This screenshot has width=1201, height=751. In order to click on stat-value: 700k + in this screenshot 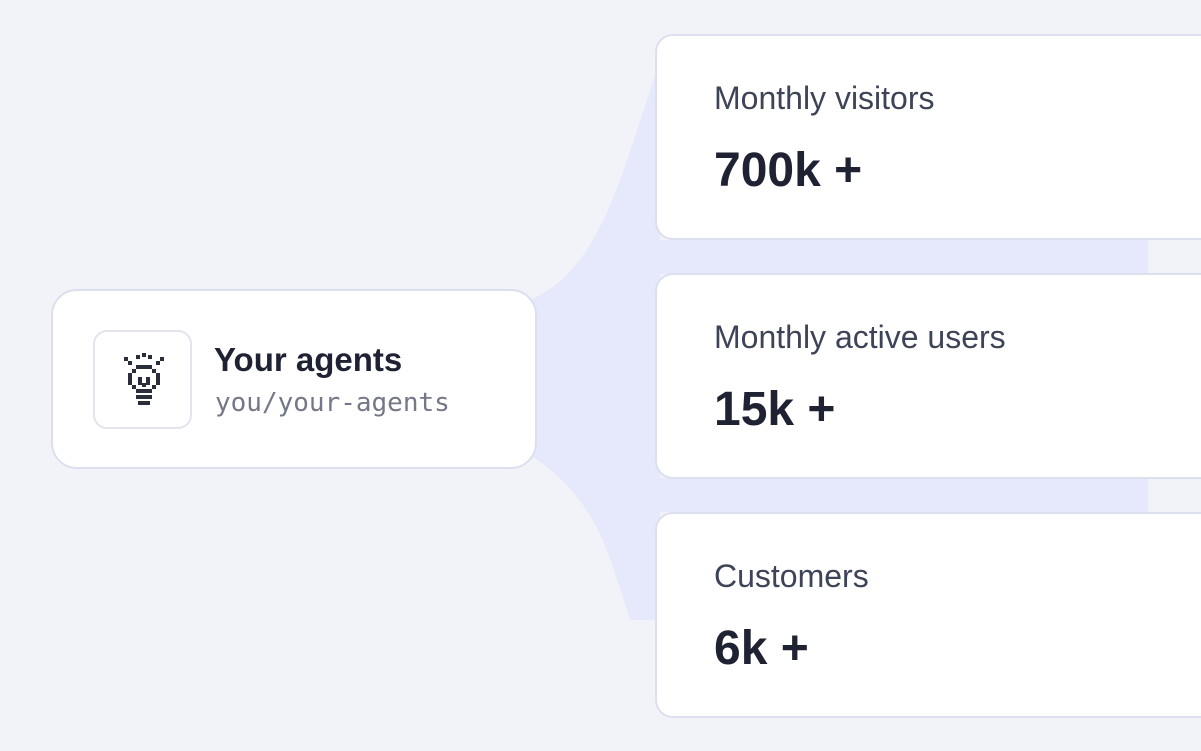, I will do `click(788, 170)`.